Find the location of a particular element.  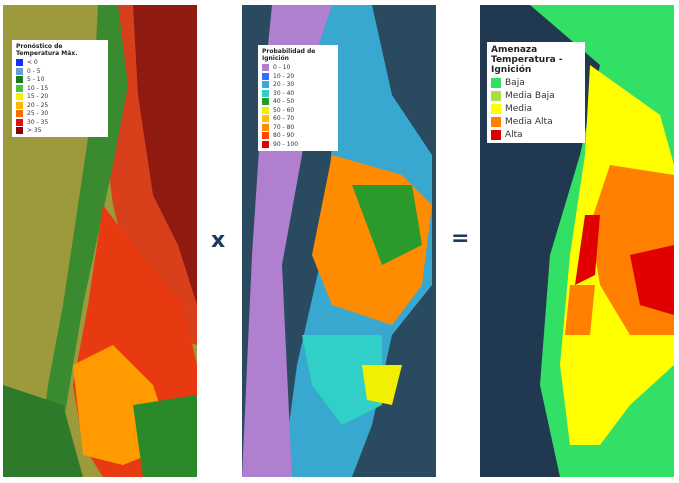

legend-label: 40 - 50 is located at coordinates (284, 101).